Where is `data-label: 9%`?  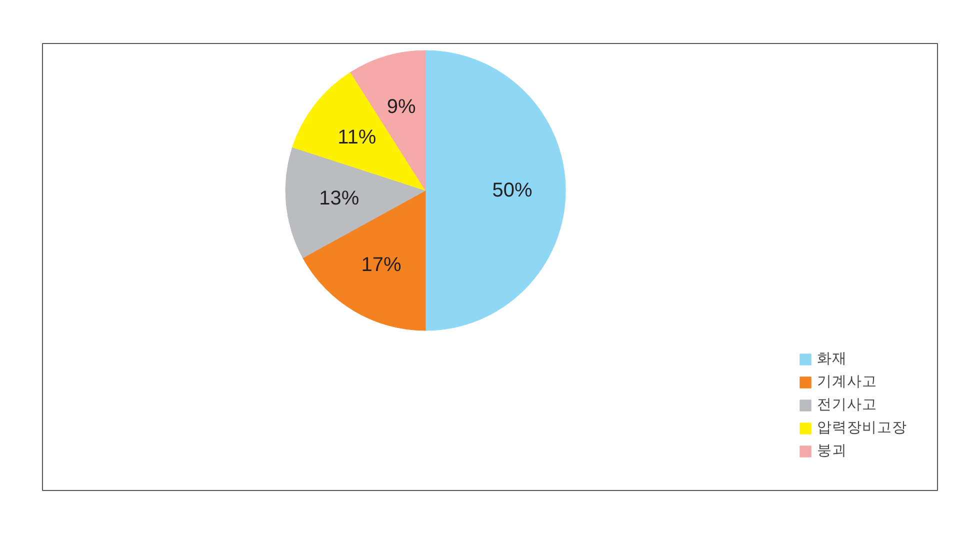 data-label: 9% is located at coordinates (401, 107).